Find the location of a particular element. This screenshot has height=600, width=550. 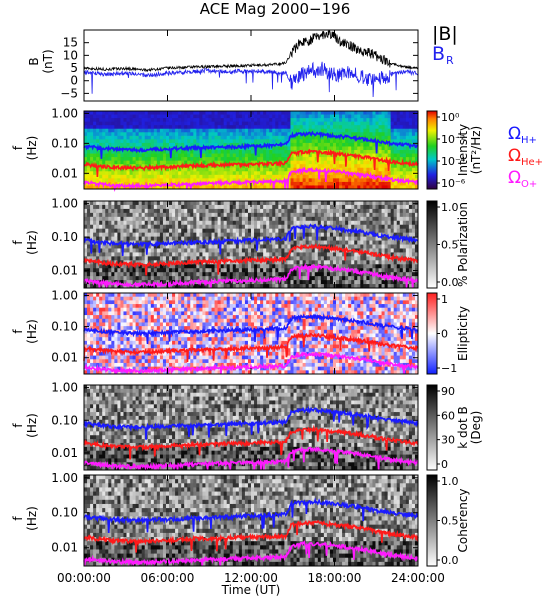

y-tick-label: 0.10 is located at coordinates (64, 143).